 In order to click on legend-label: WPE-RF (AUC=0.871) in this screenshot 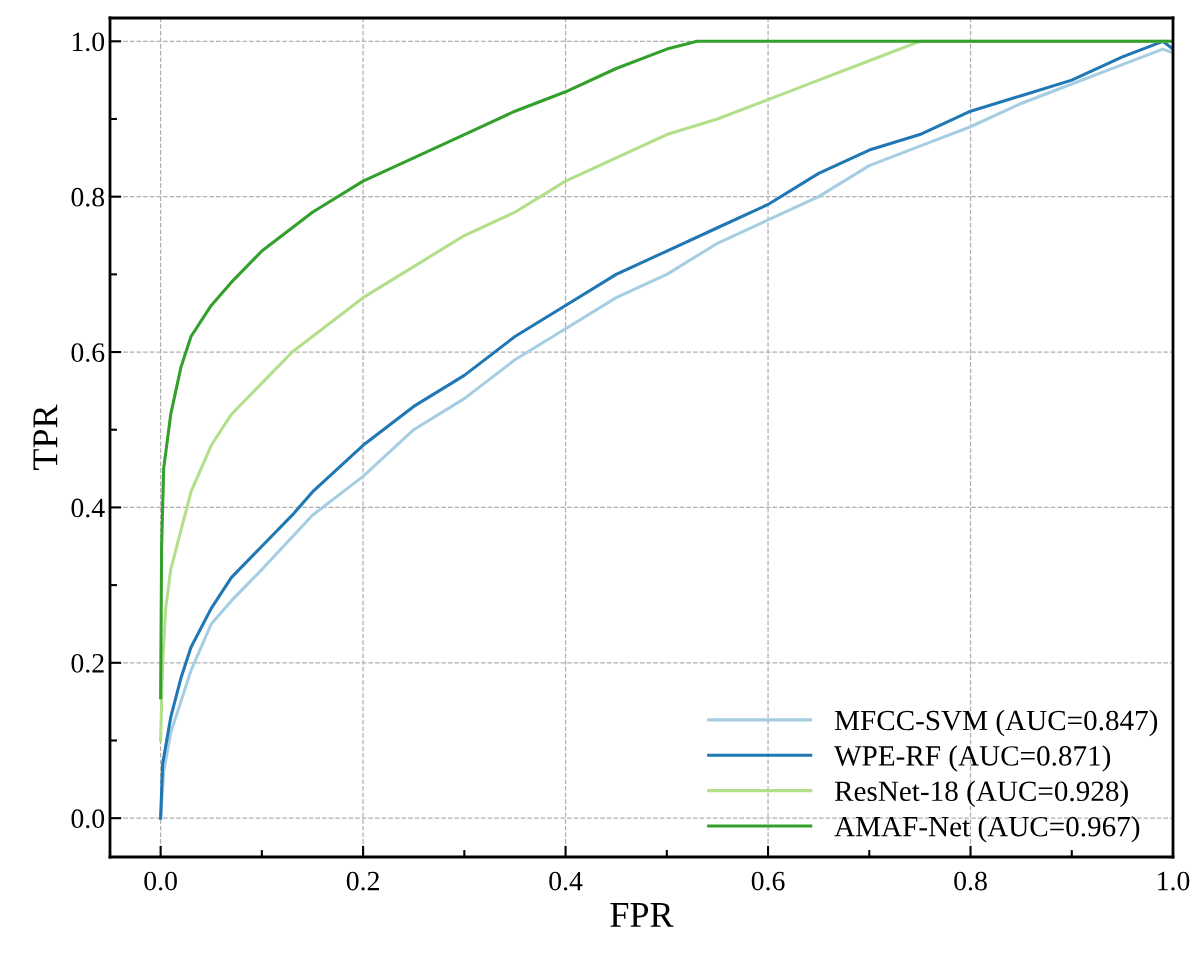, I will do `click(972, 758)`.